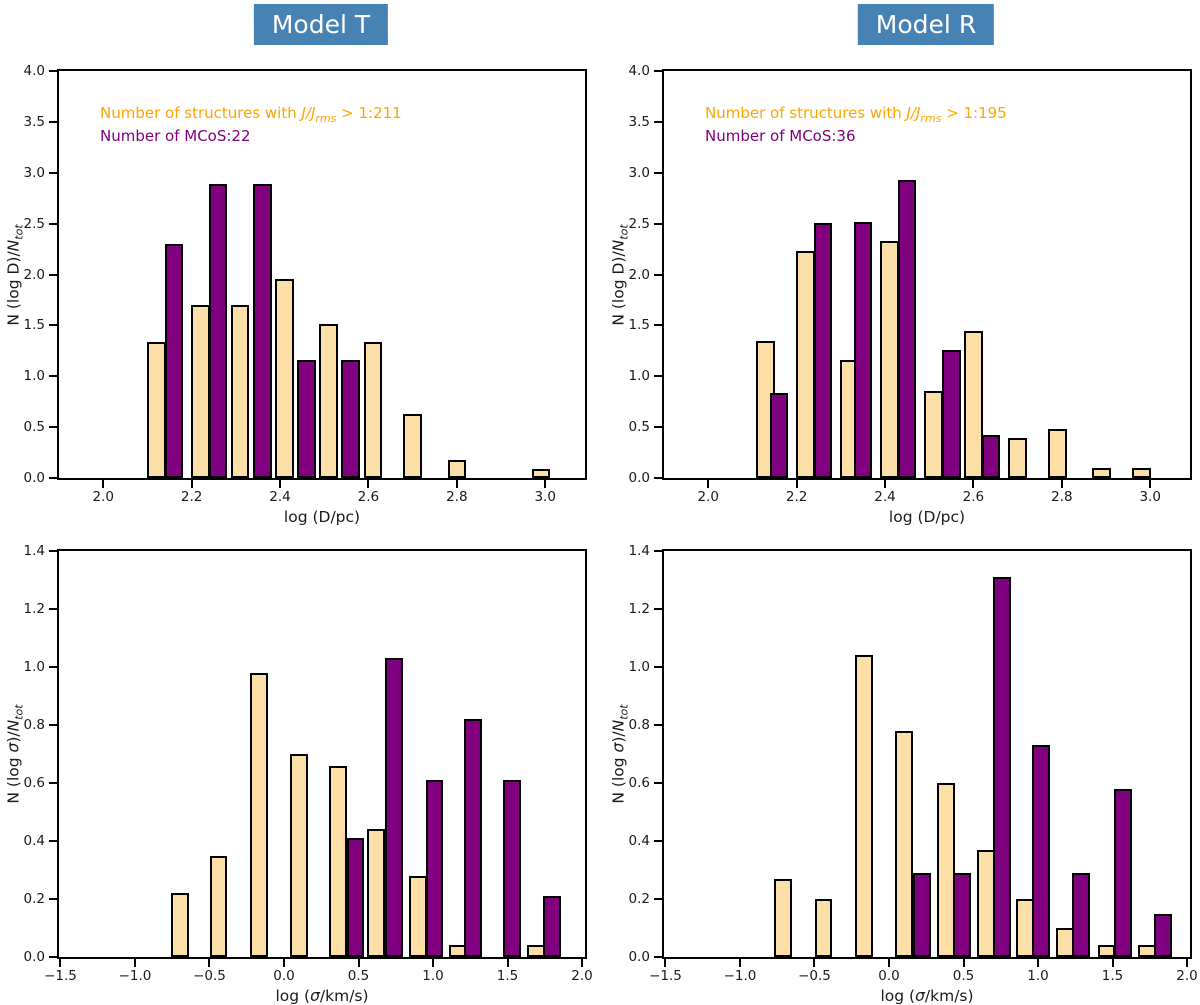 Image resolution: width=1200 pixels, height=1005 pixels. Describe the element at coordinates (814, 976) in the screenshot. I see `x-tick-label: −0.5` at that location.